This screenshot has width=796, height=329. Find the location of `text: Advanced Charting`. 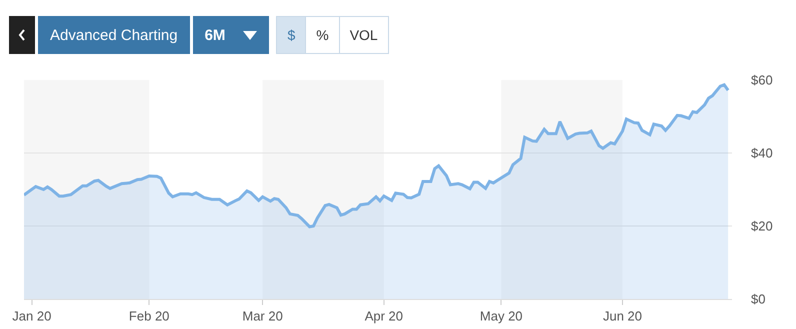

text: Advanced Charting is located at coordinates (114, 35).